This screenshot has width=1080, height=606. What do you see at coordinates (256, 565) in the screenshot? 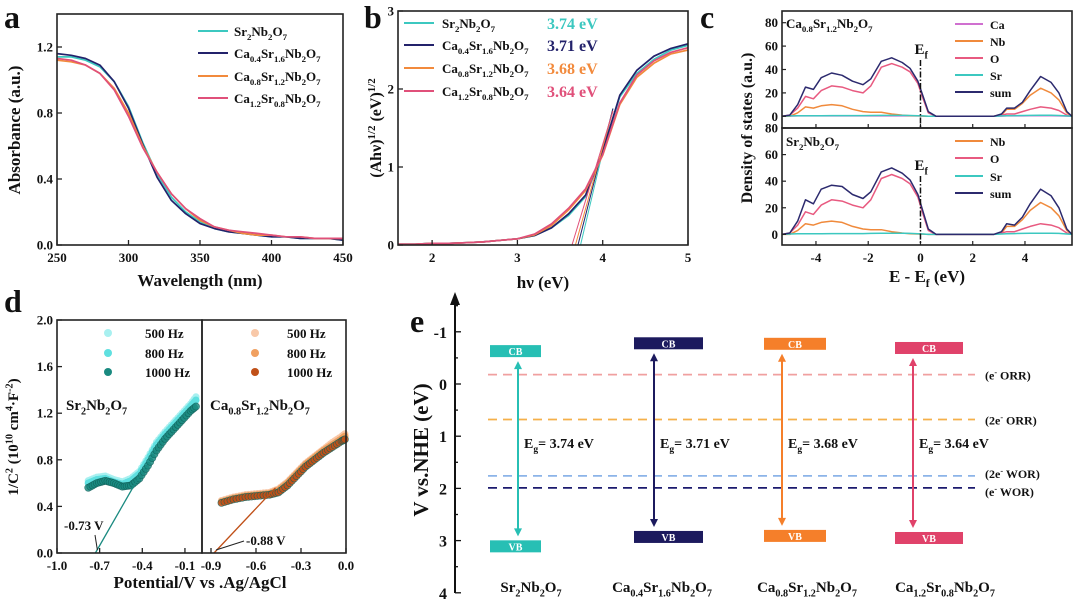
I see `x-tick-label: -0.6` at bounding box center [256, 565].